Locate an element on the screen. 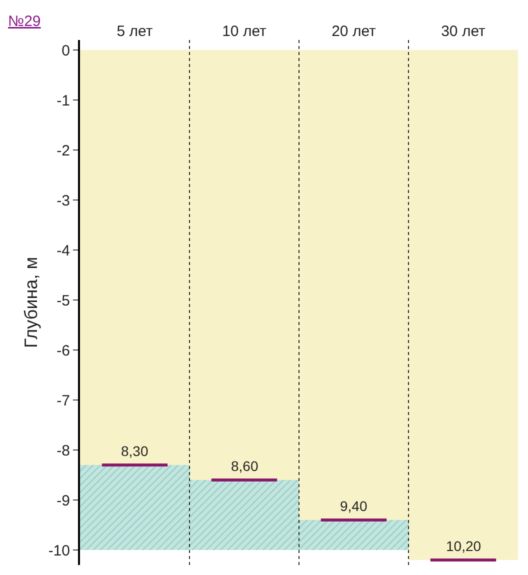 The image size is (528, 575). y-tick-label: -5 is located at coordinates (63, 301).